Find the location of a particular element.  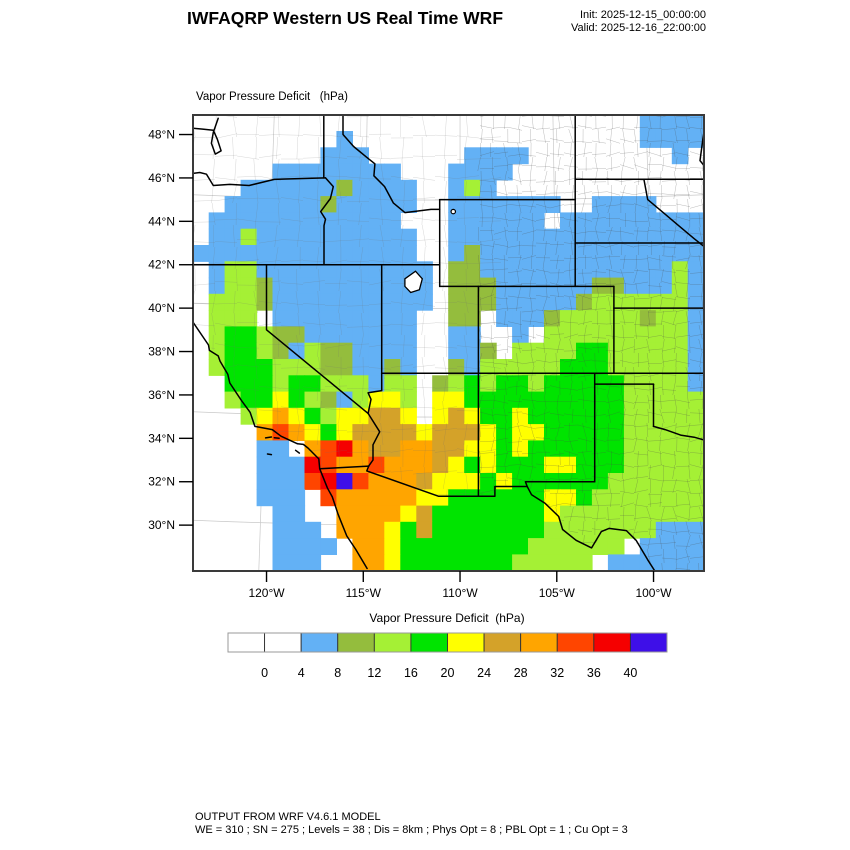

lat-tick-label: 34°N is located at coordinates (161, 438).